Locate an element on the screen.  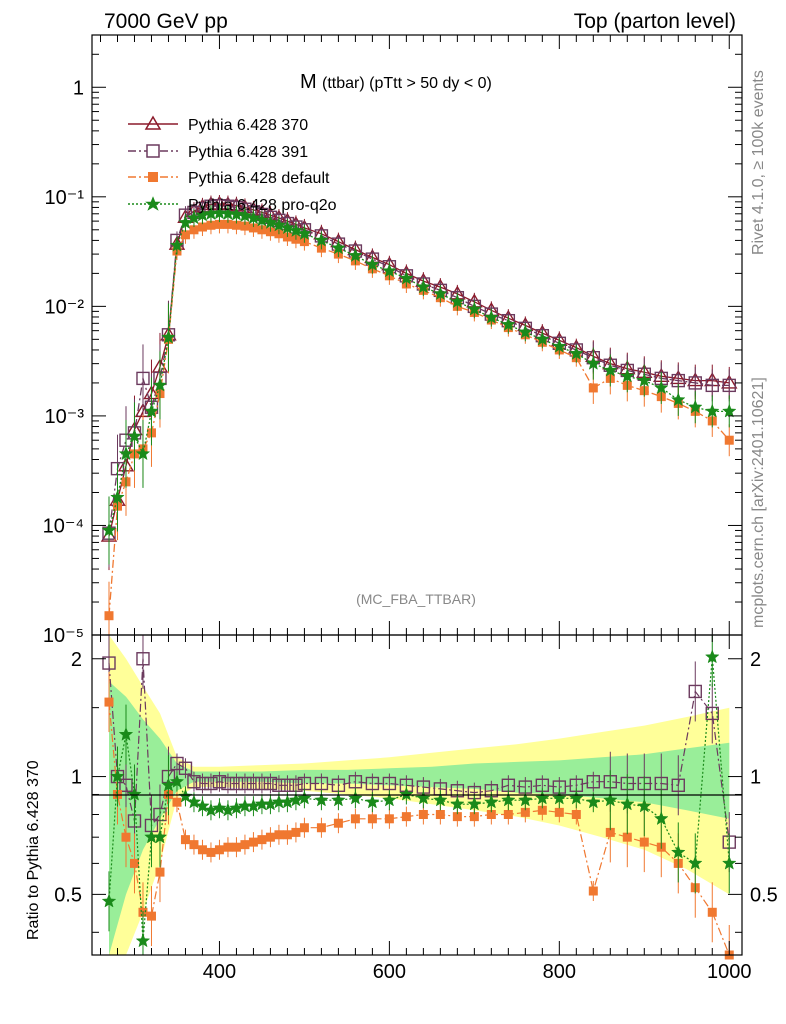
plot-title-sub: (ttbar) (pTtt > 50 dy < 0) is located at coordinates (407, 83).